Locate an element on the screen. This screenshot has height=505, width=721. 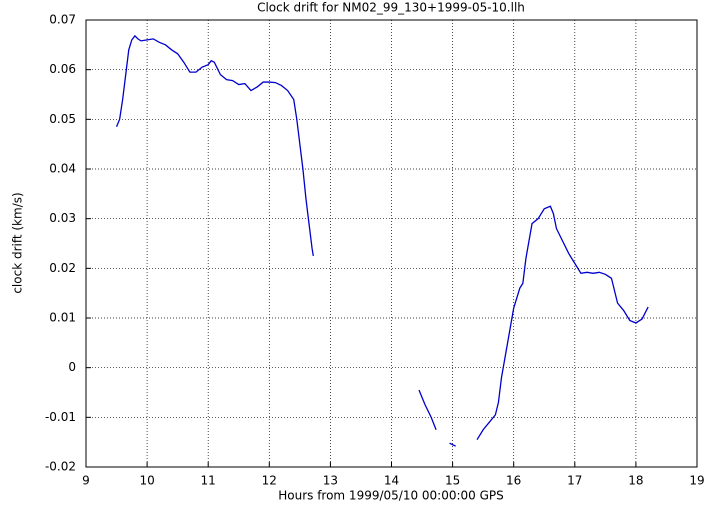
x-tick-label: 17 is located at coordinates (574, 481).